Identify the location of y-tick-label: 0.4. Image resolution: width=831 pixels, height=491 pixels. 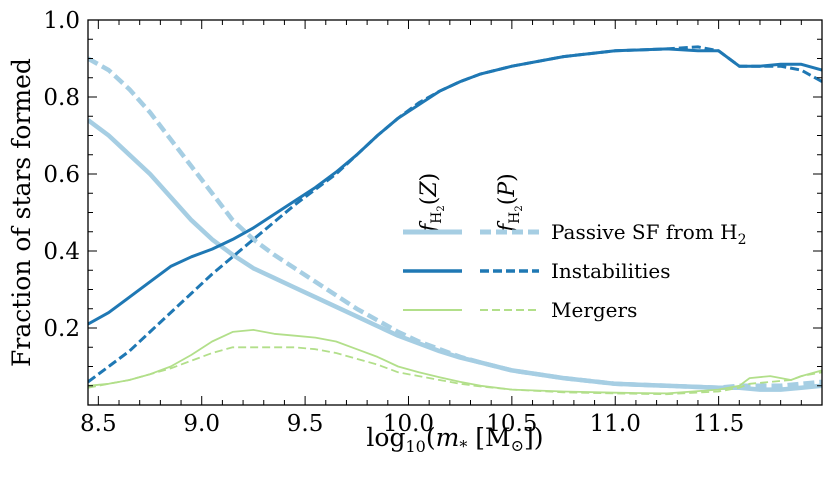
(61, 252).